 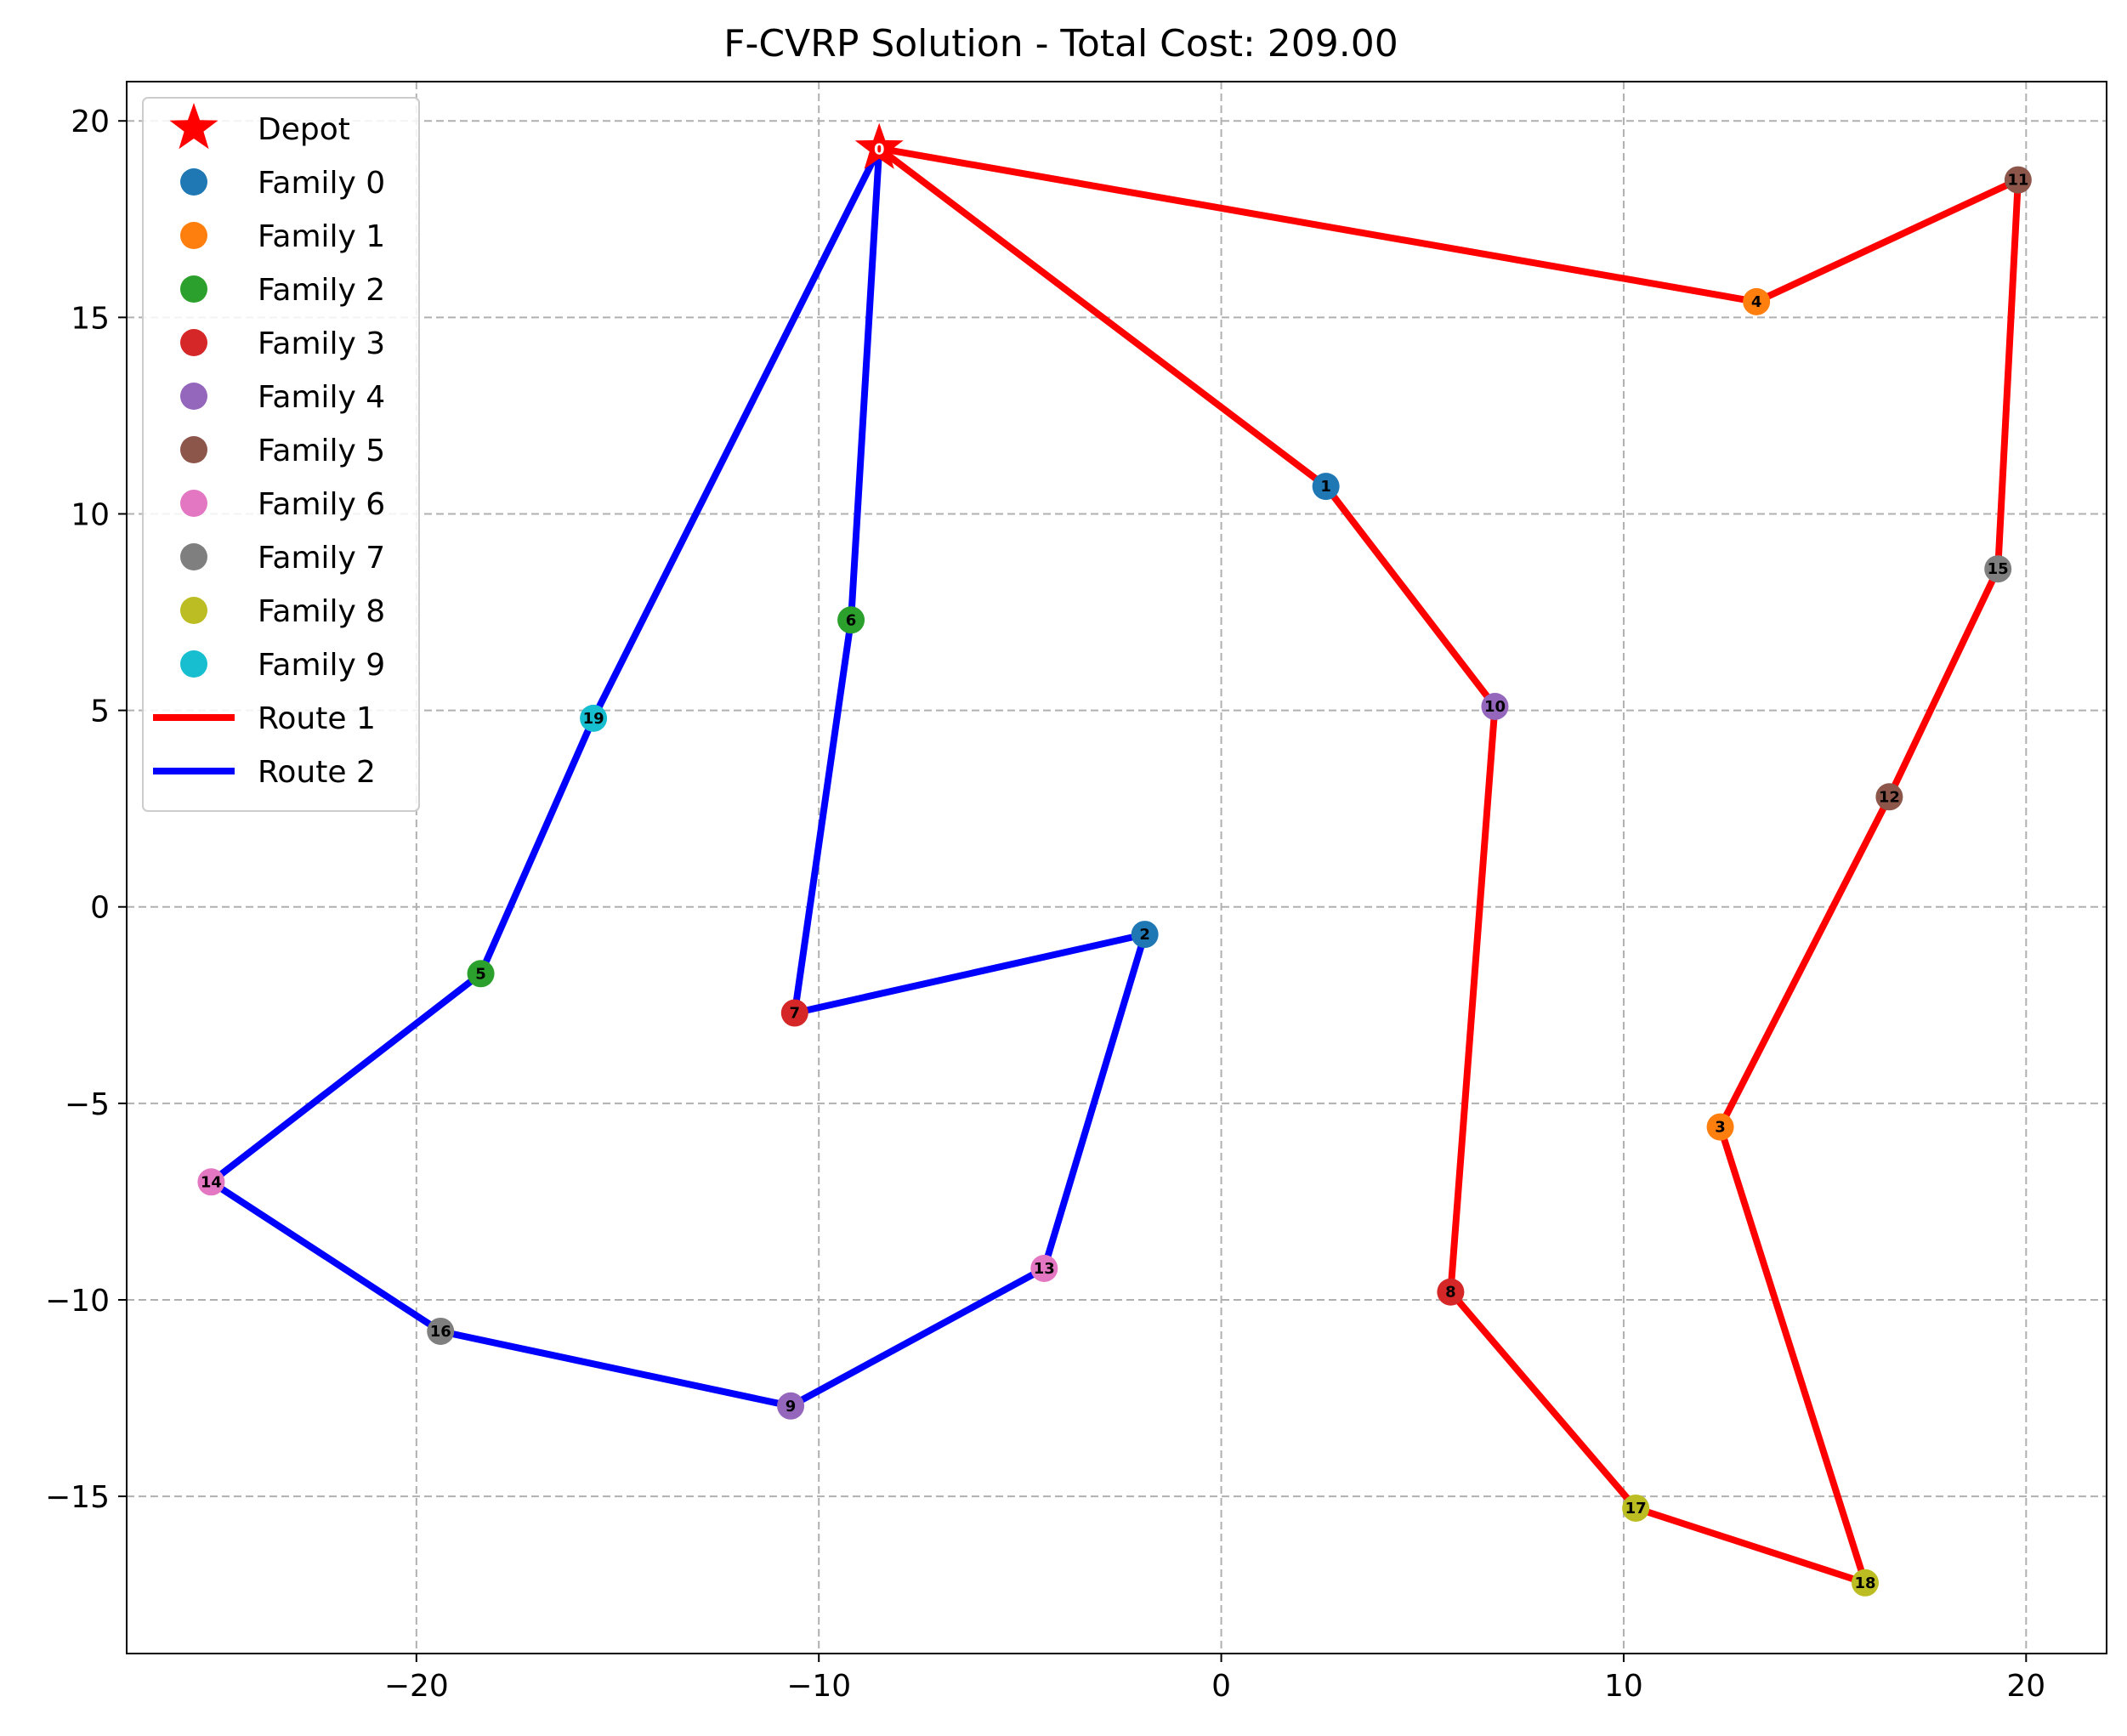 What do you see at coordinates (1221, 1687) in the screenshot?
I see `x-tick-label: 0` at bounding box center [1221, 1687].